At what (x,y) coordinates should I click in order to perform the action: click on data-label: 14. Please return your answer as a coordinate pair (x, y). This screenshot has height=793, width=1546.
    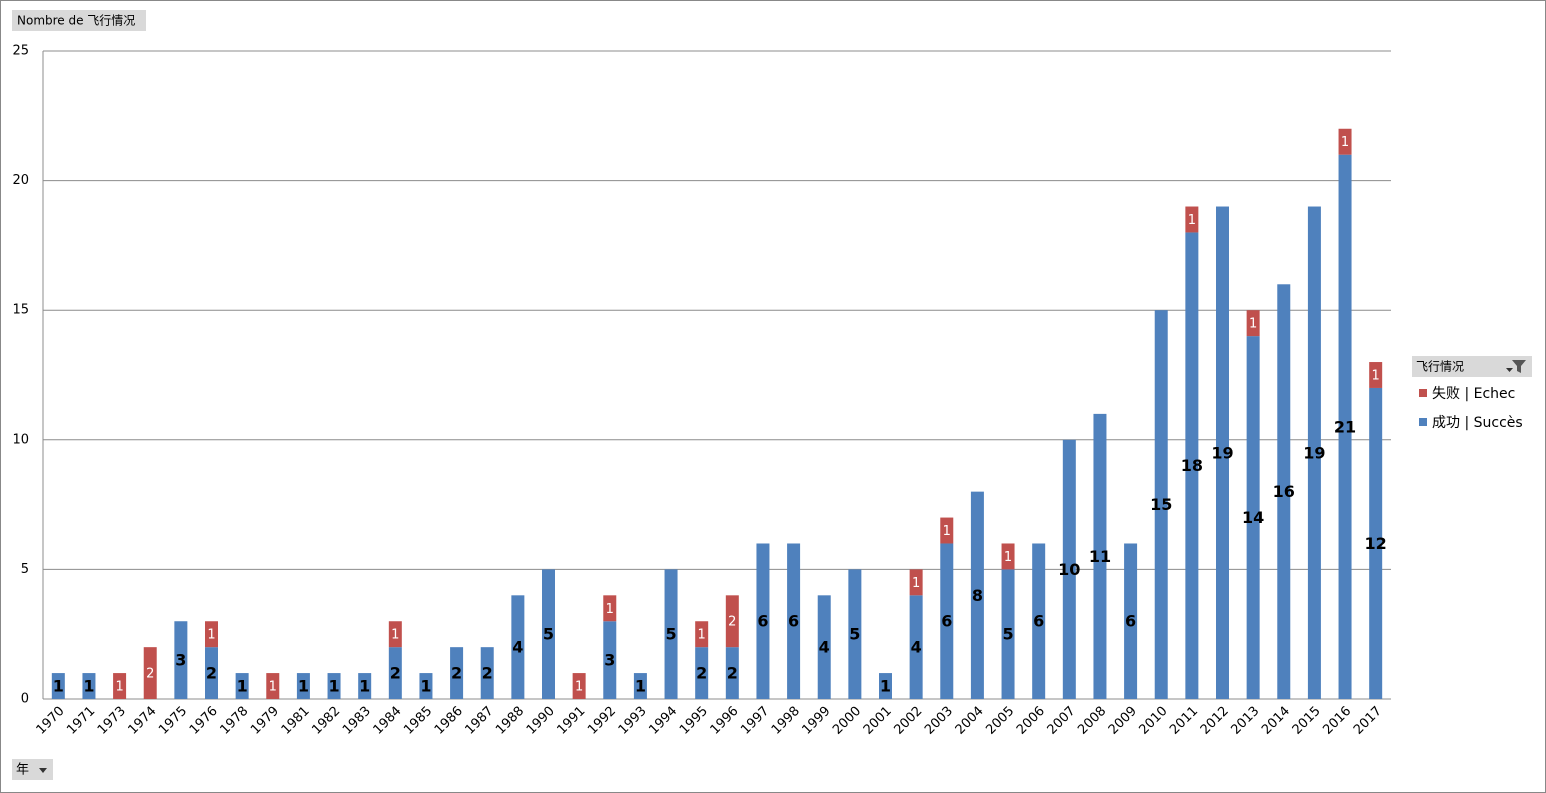
    Looking at the image, I should click on (1253, 517).